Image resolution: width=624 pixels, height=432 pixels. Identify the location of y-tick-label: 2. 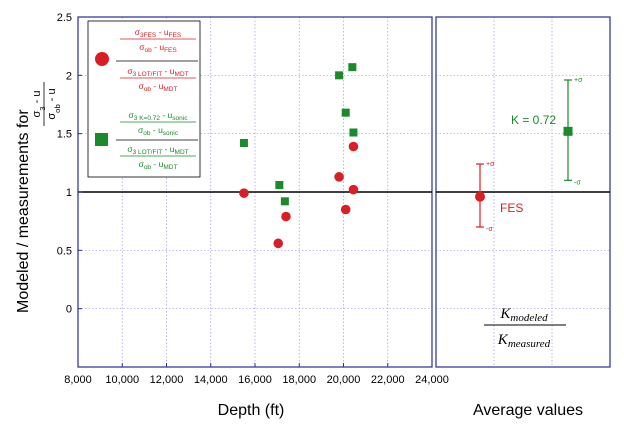
(69, 76).